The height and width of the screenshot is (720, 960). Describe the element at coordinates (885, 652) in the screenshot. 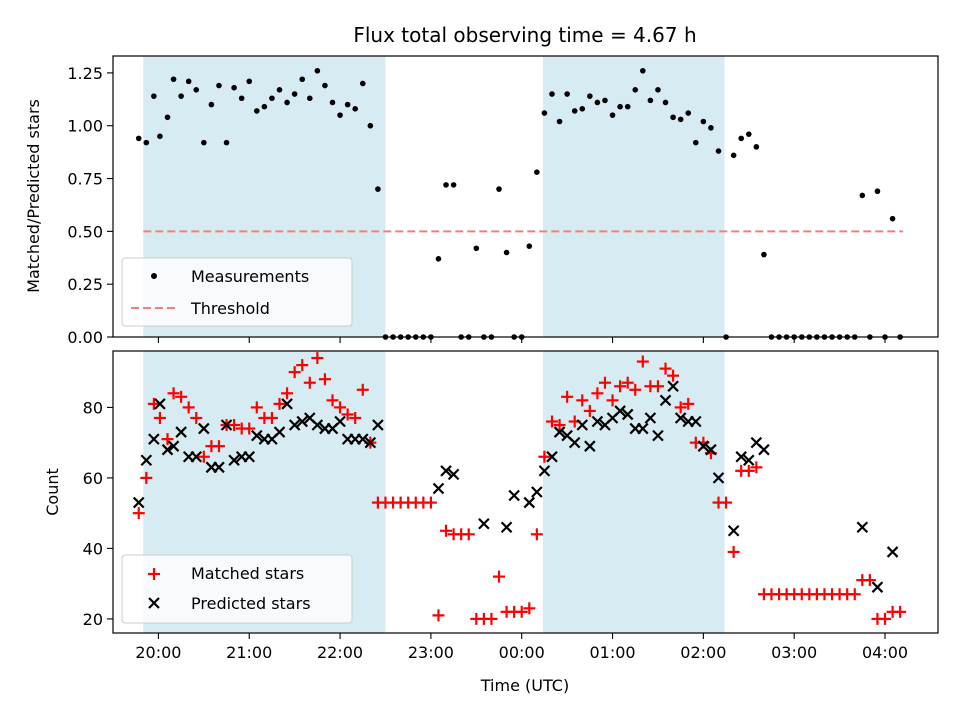

I see `x-tick-label: 04:00` at that location.